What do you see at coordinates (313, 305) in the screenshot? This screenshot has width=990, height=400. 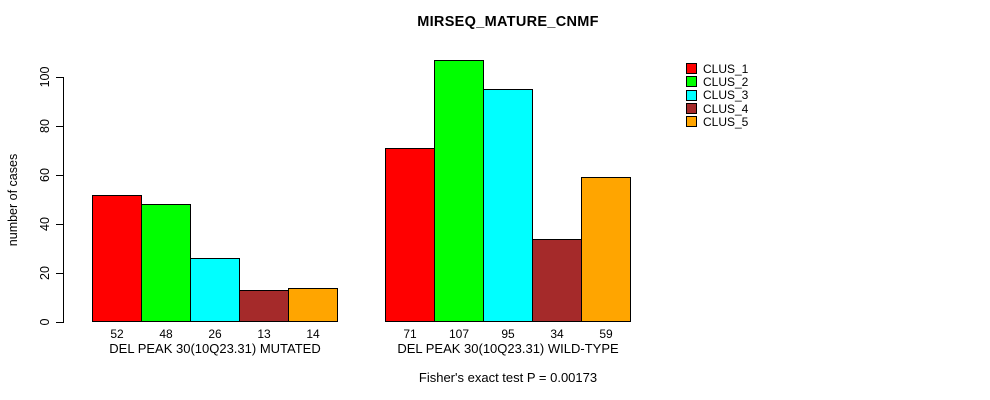 I see `bar-clus_5-group1` at bounding box center [313, 305].